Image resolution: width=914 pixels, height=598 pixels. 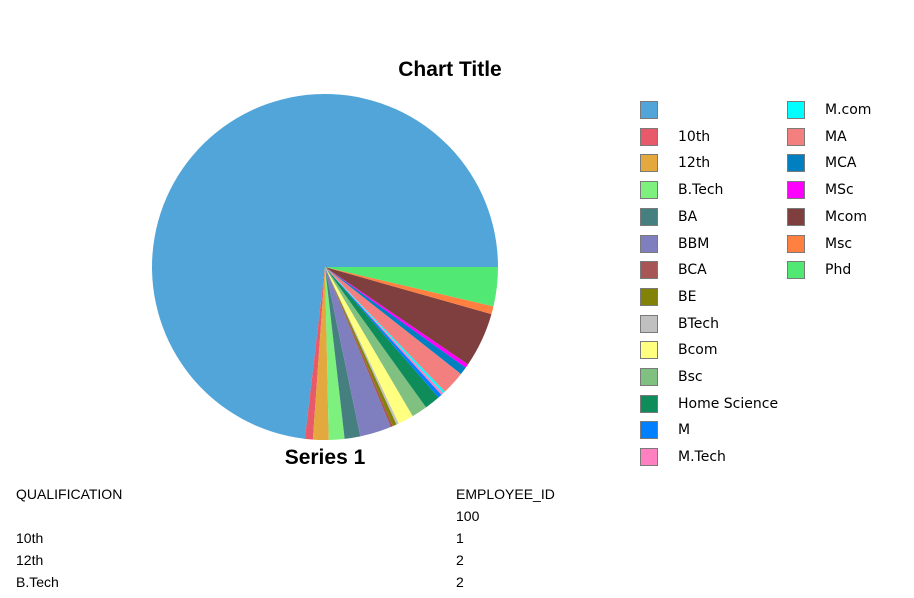 I want to click on legend-item, so click(x=659, y=110).